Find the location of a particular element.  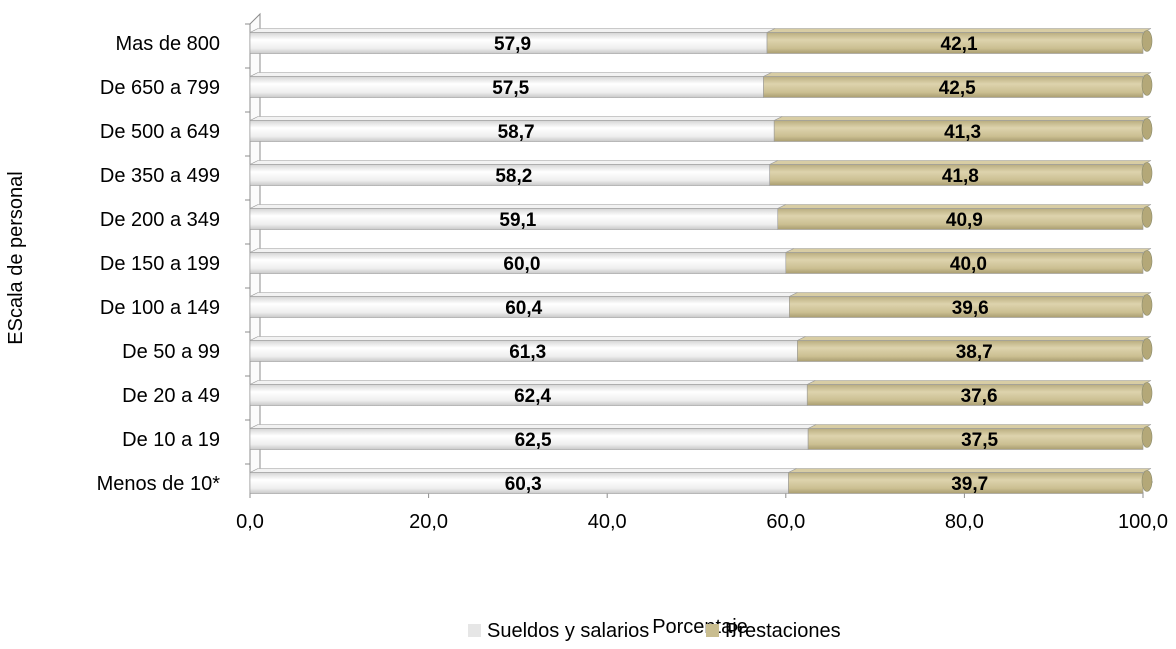

category-label: De 500 a 649 is located at coordinates (160, 132).